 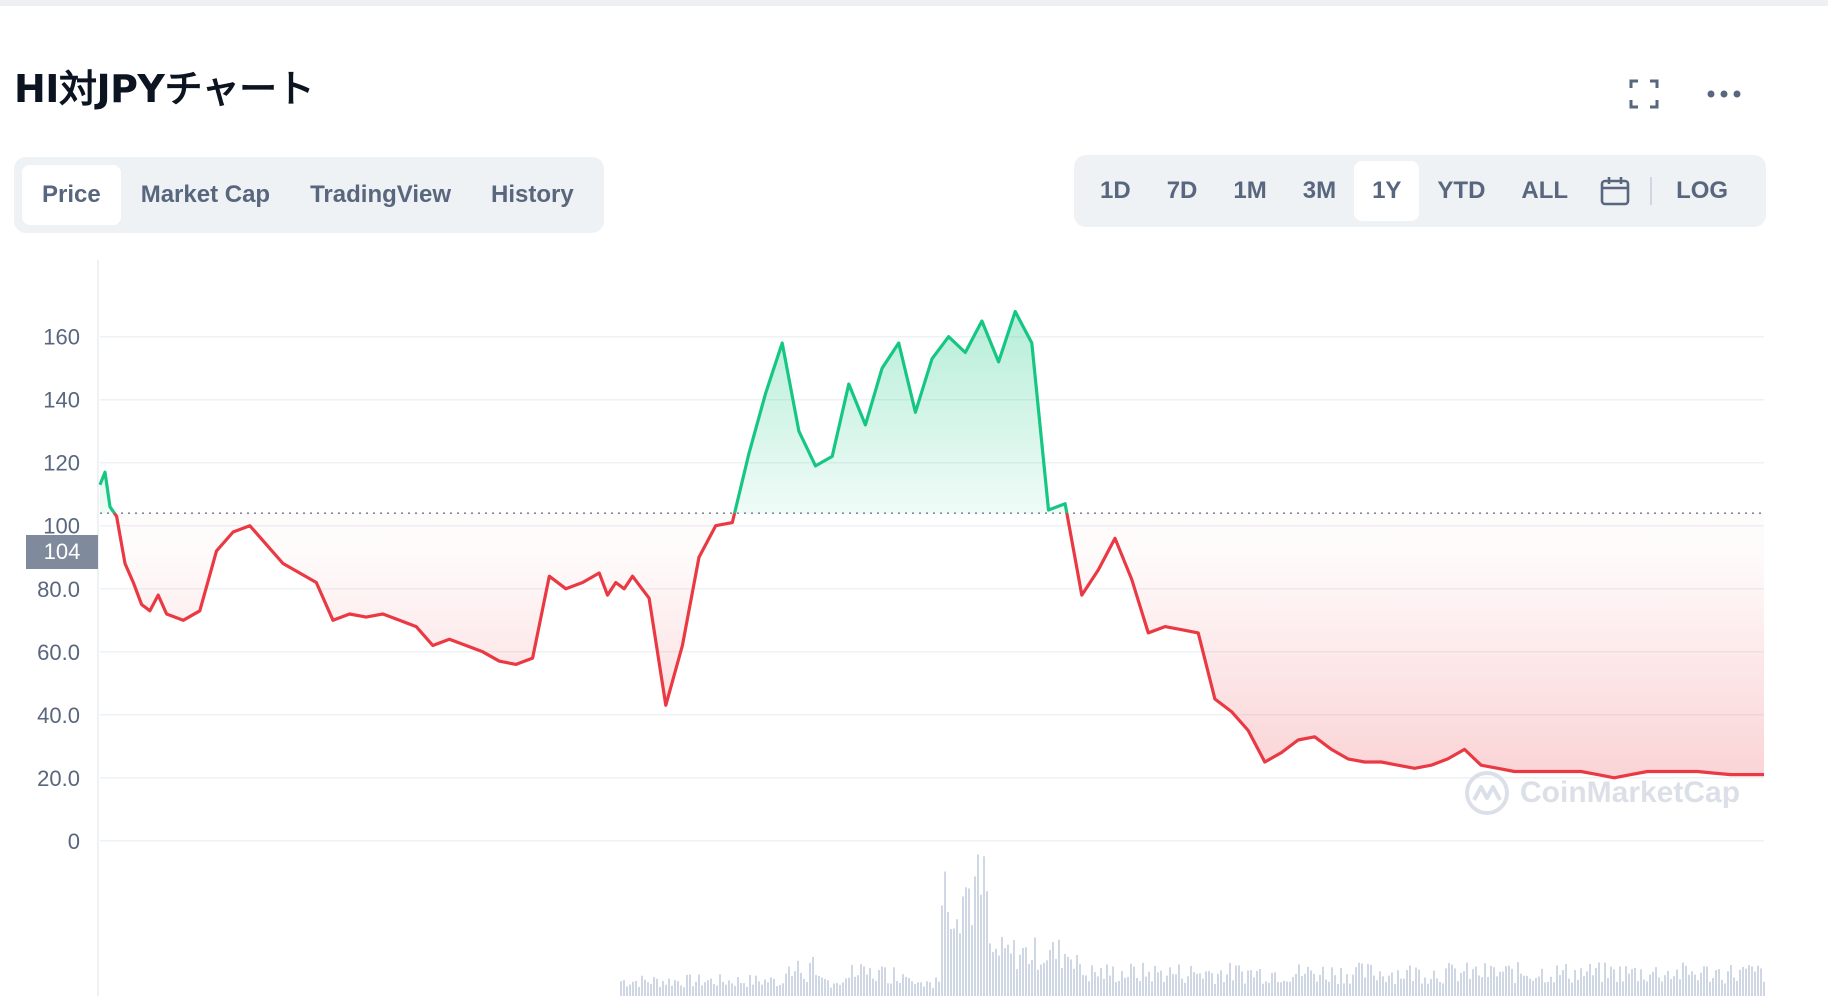 I want to click on tab-history: History, so click(x=532, y=194).